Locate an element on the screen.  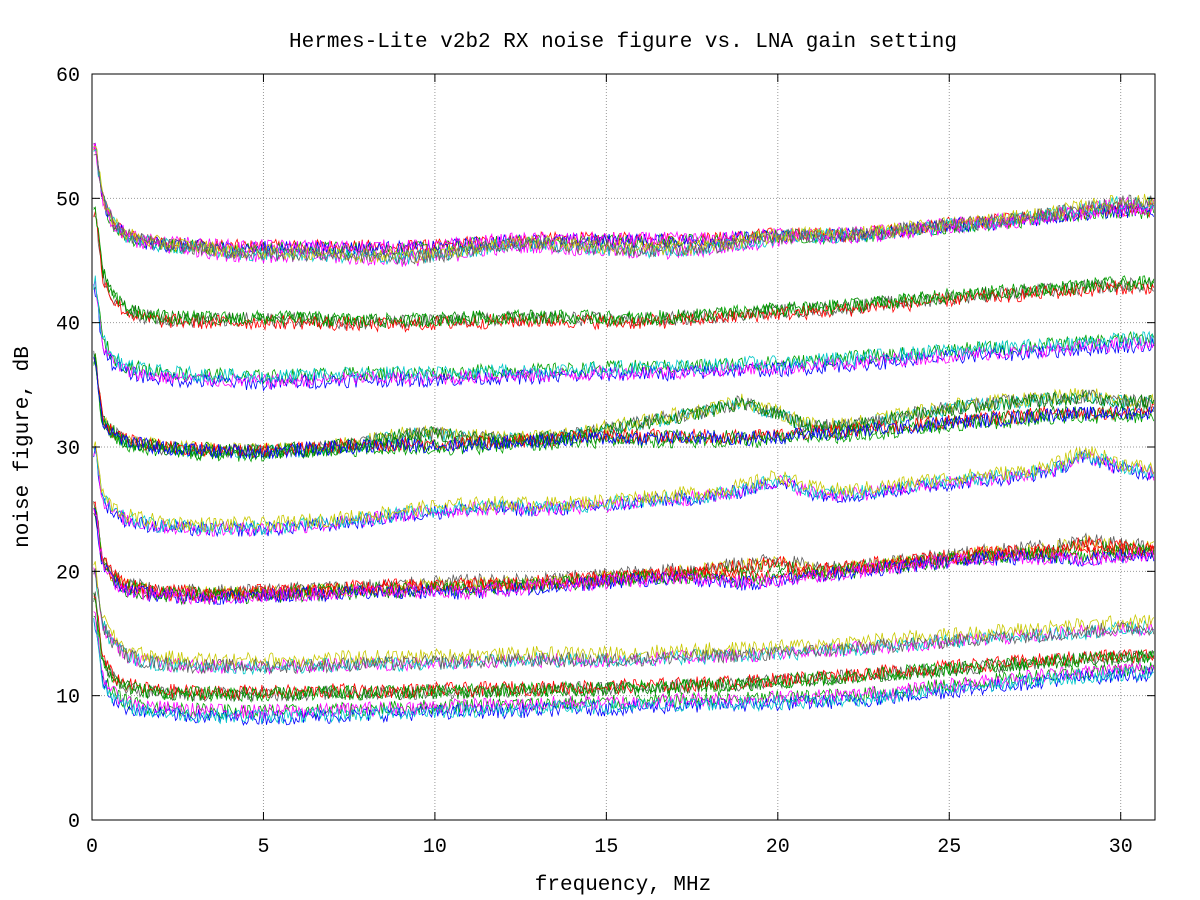
x-tick-label: 25 is located at coordinates (949, 847).